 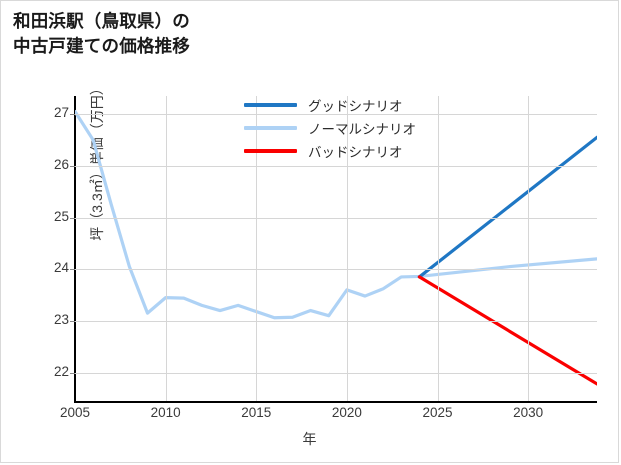 What do you see at coordinates (61, 268) in the screenshot?
I see `y-tick-label: 24` at bounding box center [61, 268].